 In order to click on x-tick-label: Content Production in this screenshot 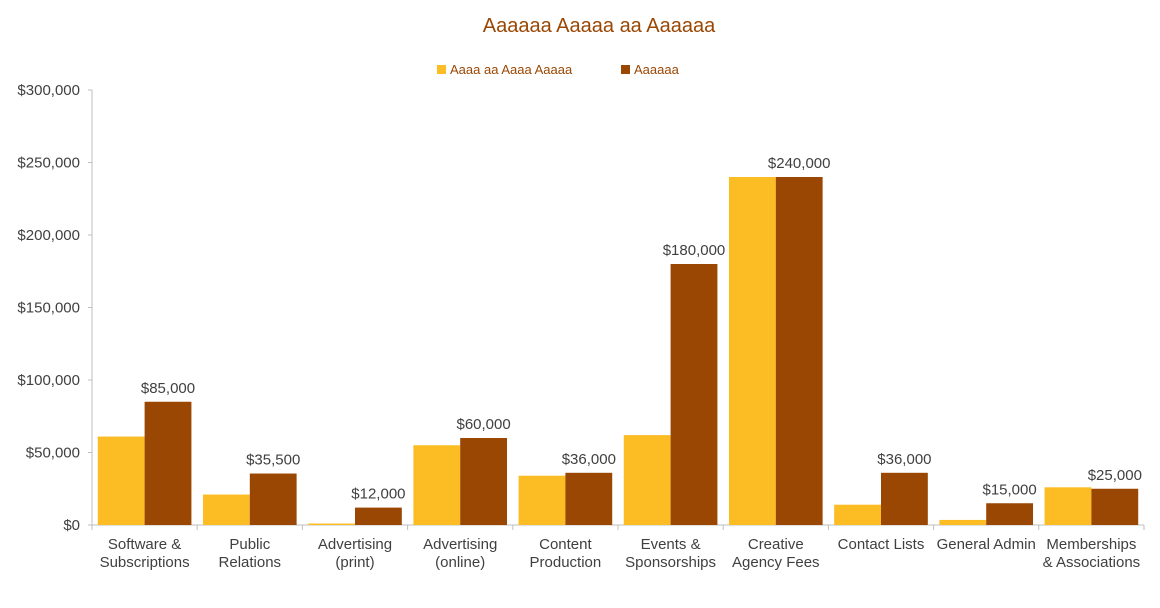, I will do `click(566, 553)`.